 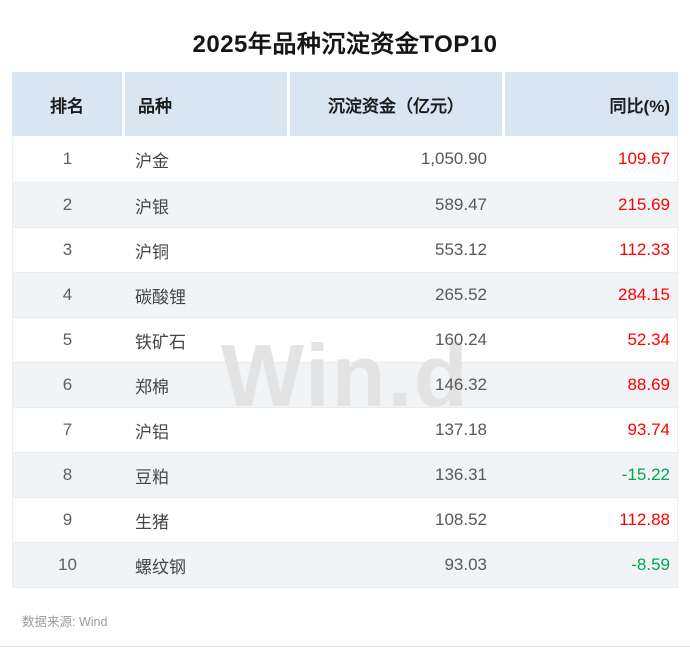 What do you see at coordinates (67, 384) in the screenshot?
I see `cell-rank: 6` at bounding box center [67, 384].